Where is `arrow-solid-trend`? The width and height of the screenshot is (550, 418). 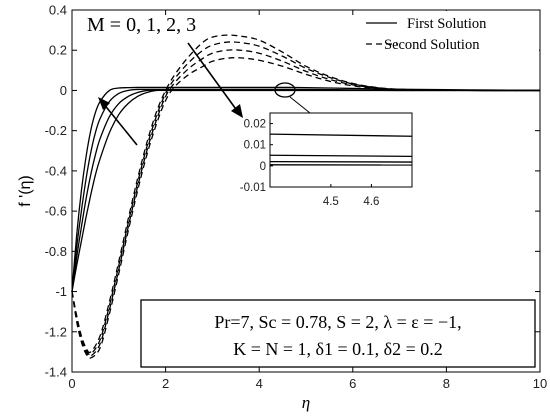
arrow-solid-trend is located at coordinates (120, 124).